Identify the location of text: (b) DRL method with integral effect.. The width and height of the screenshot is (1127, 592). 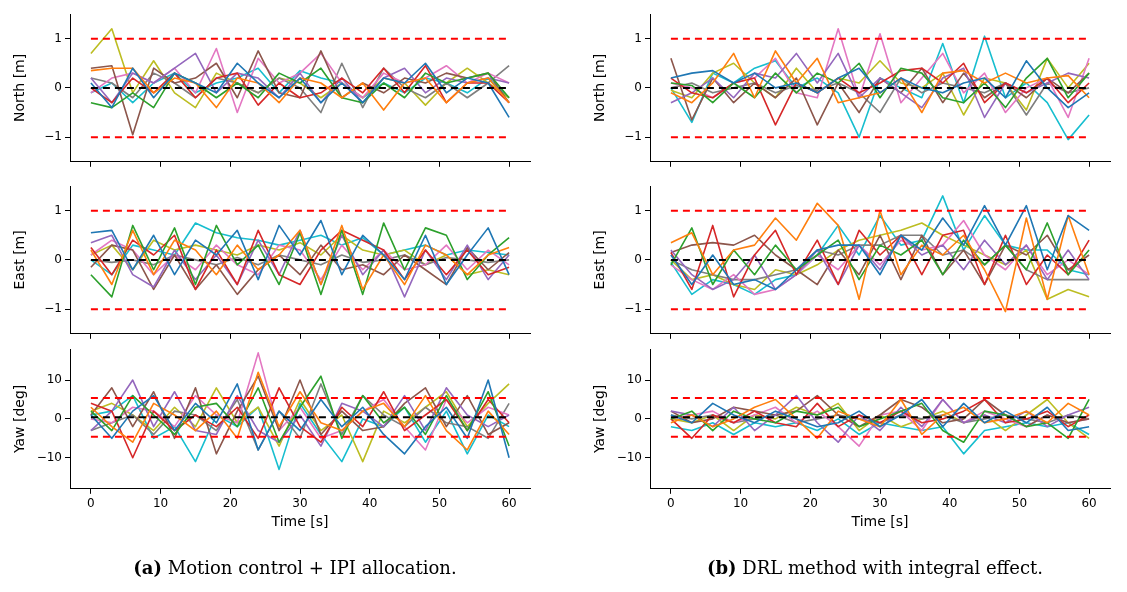
(874, 567).